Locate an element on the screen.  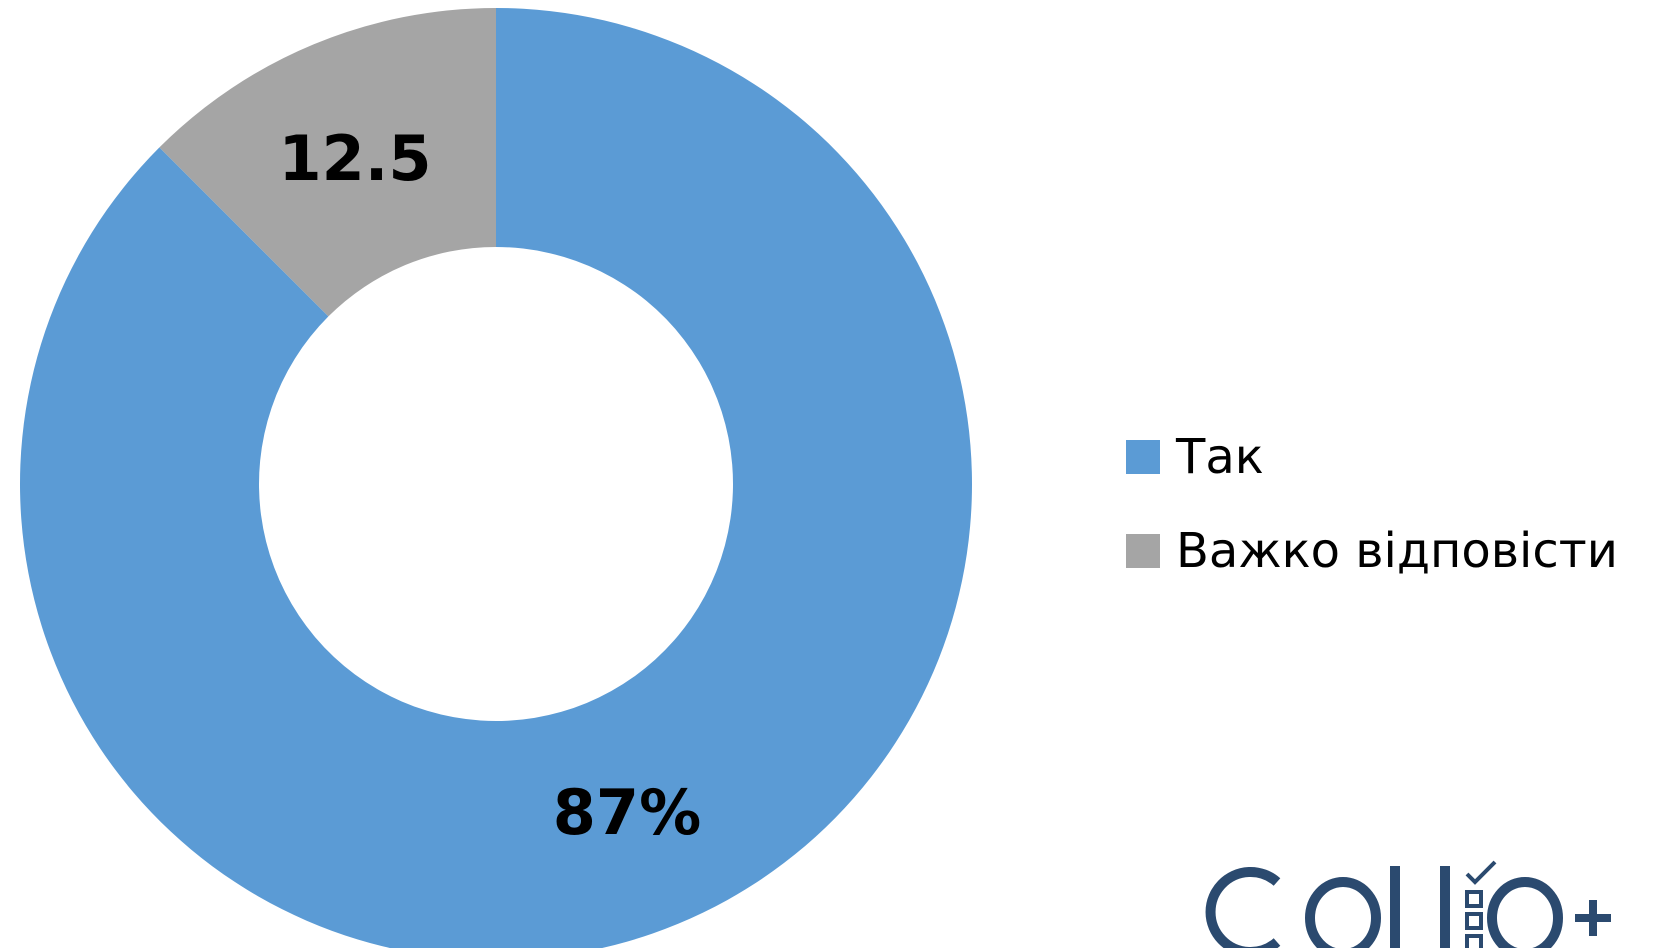
legend-label-vazhko-vidpovisty: Важко відповісти is located at coordinates (1397, 551).